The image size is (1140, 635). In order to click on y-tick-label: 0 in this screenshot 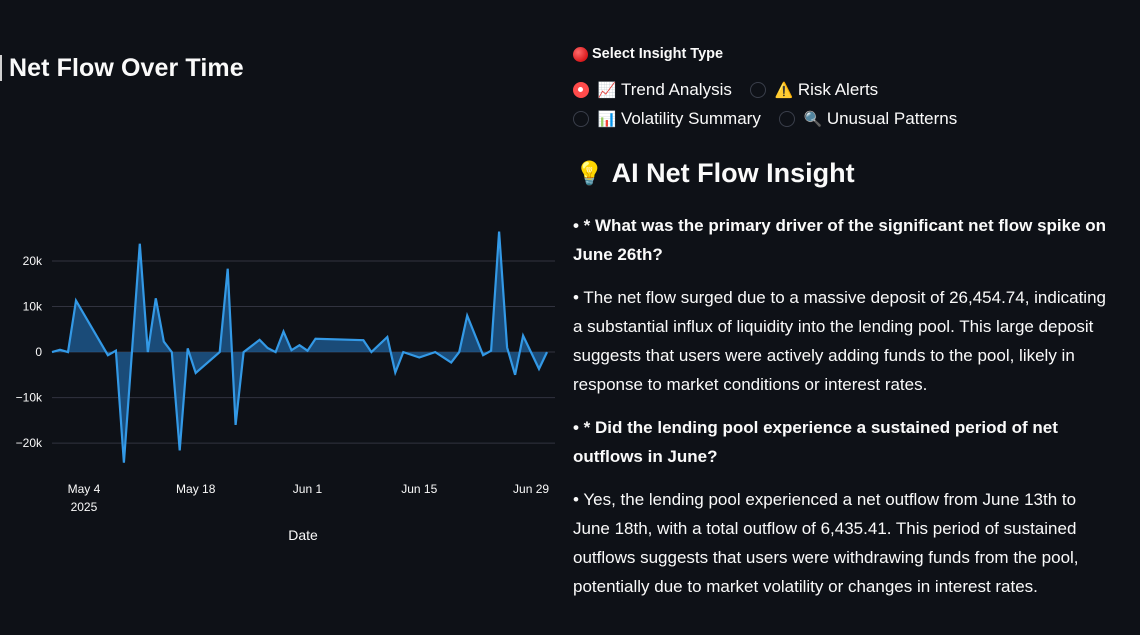, I will do `click(38, 352)`.